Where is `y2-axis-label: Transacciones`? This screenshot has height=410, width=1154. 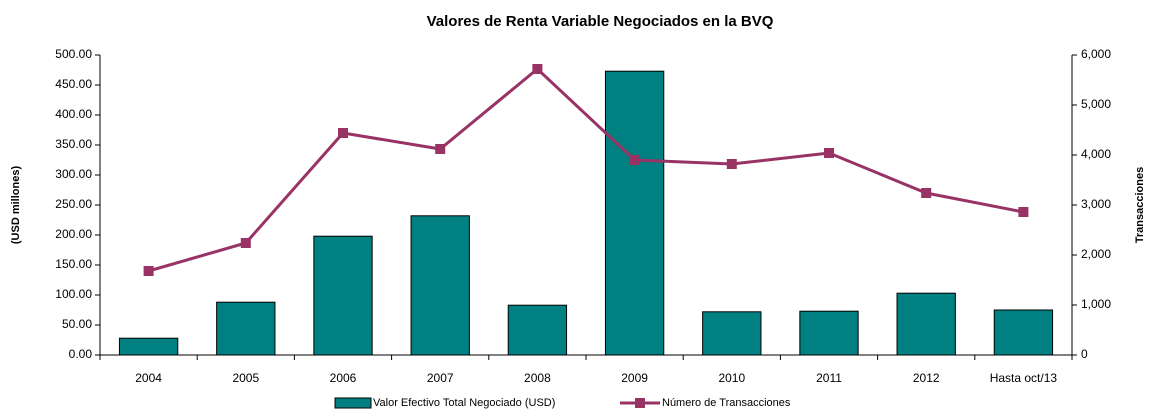 y2-axis-label: Transacciones is located at coordinates (1140, 205).